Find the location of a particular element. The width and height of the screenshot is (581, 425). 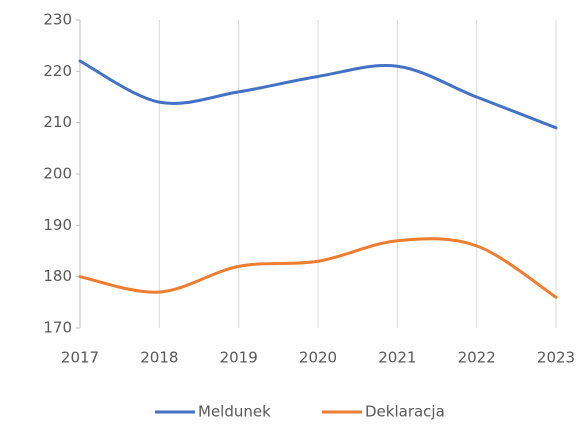

x-tick-label: 2023 is located at coordinates (556, 358).